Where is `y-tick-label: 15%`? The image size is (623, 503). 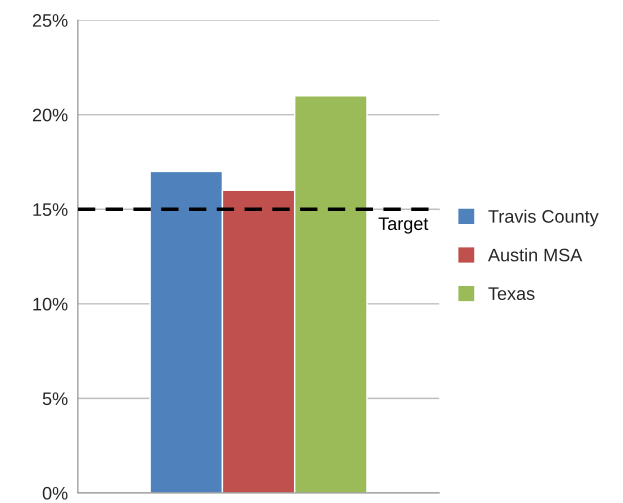 y-tick-label: 15% is located at coordinates (50, 209).